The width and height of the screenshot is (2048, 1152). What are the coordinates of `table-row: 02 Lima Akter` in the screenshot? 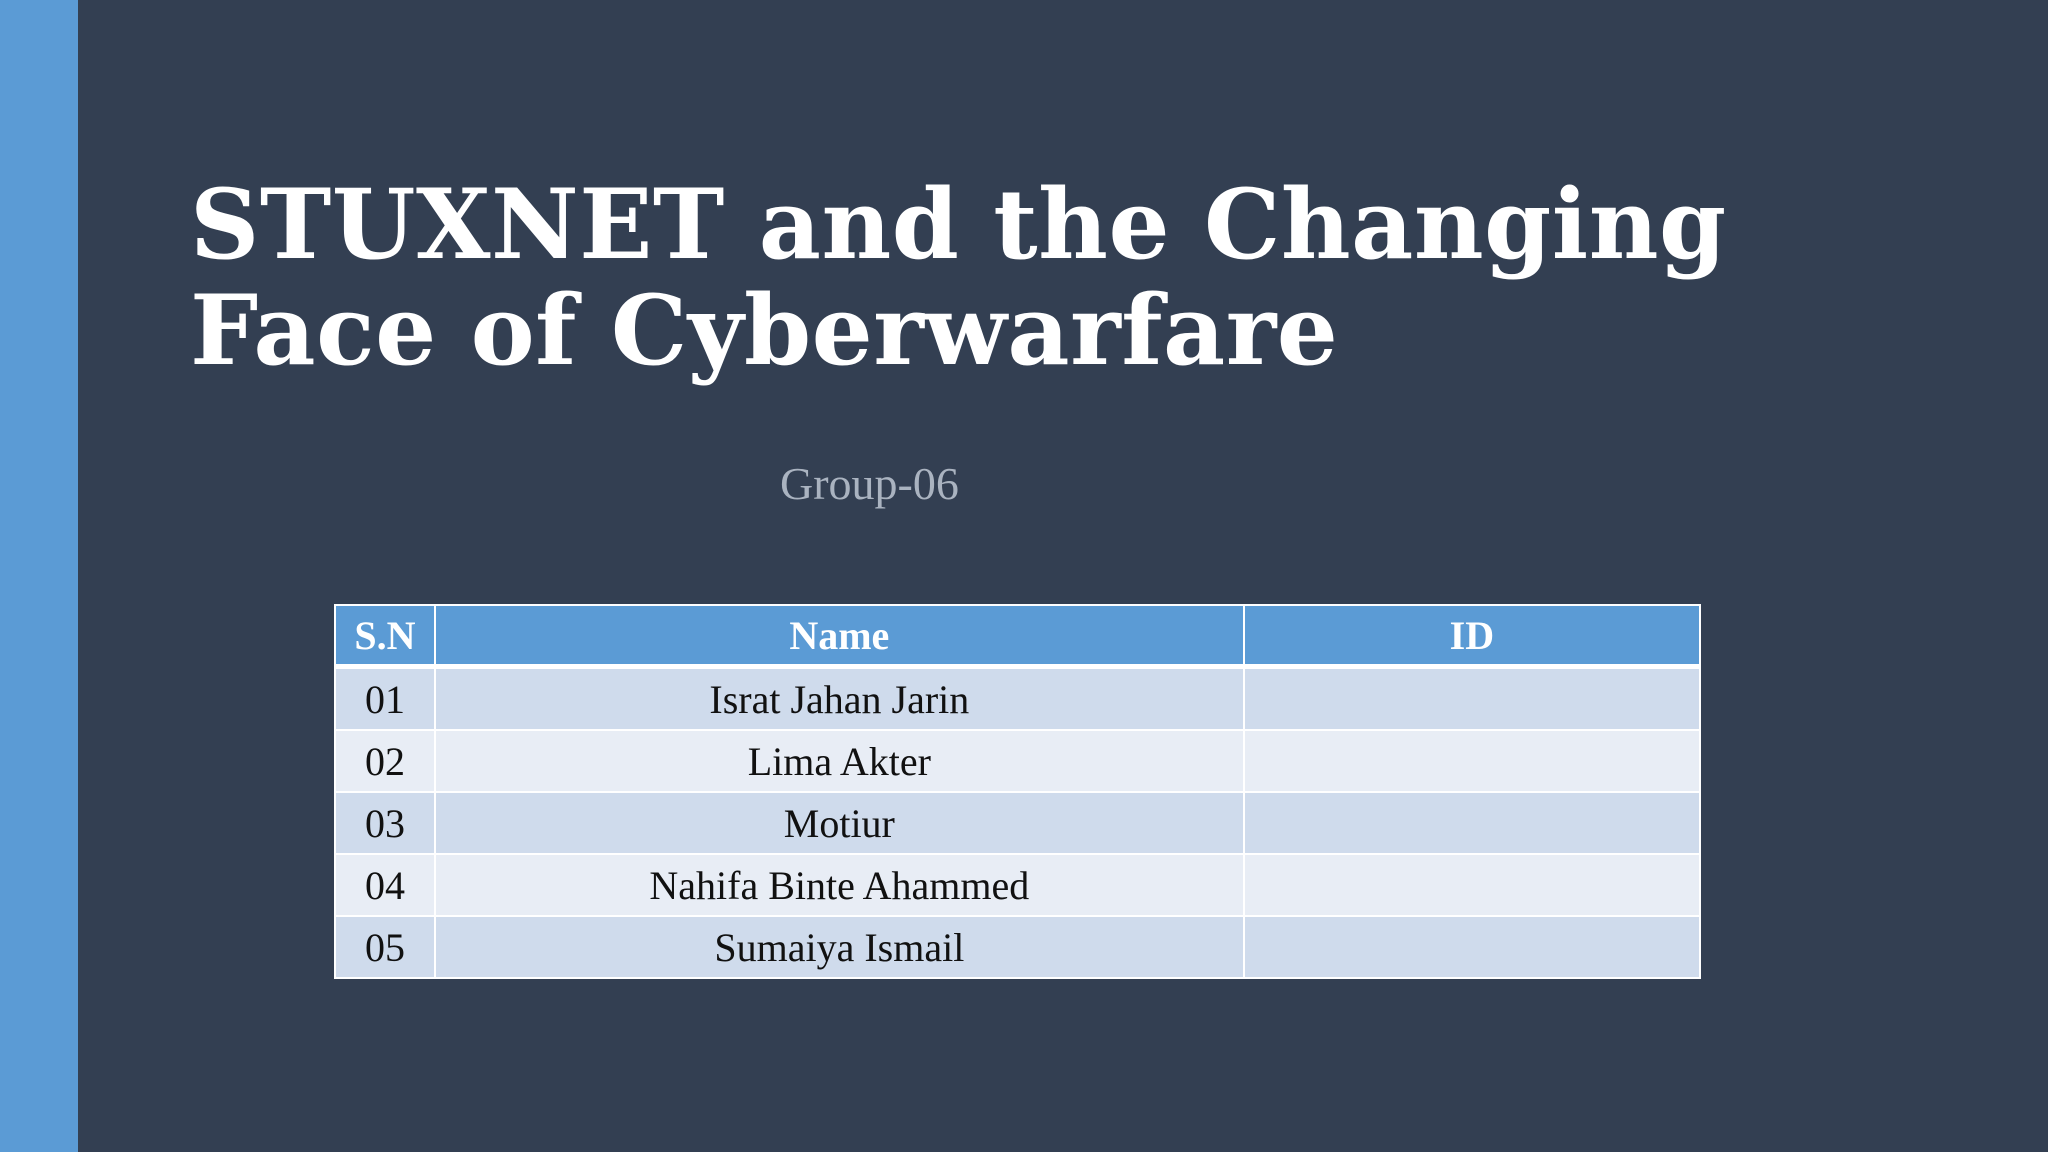 It's located at (1018, 761).